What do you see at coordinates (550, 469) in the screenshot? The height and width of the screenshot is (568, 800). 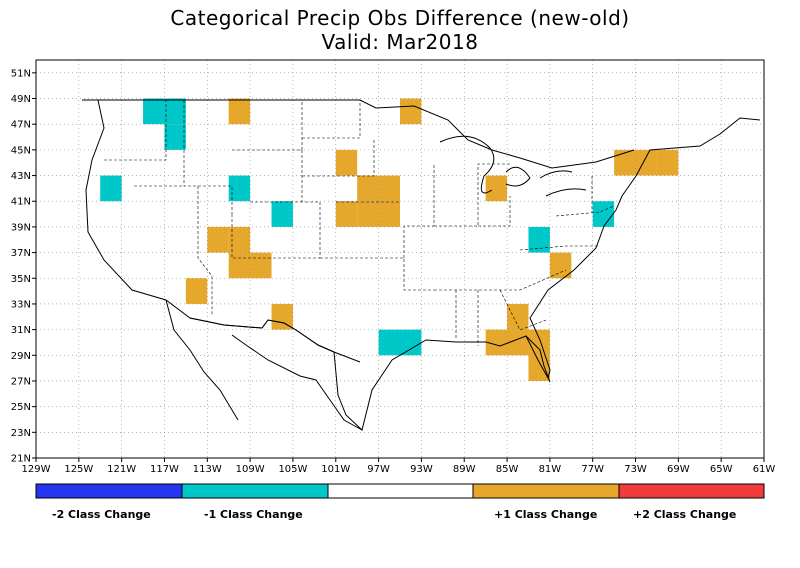 I see `lon-tick-label: 81W` at bounding box center [550, 469].